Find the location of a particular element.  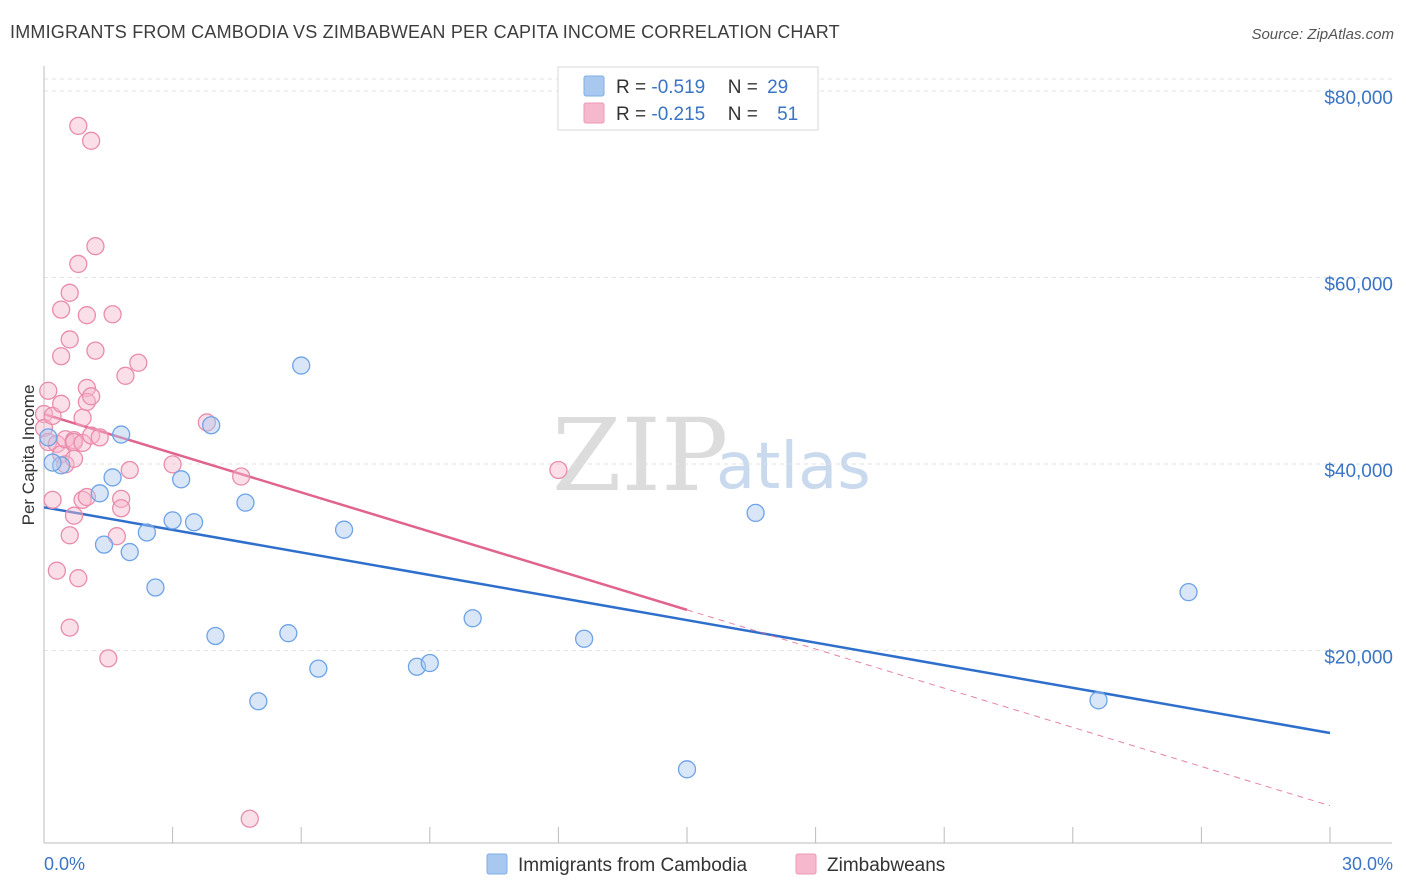

legend-n-value: 51 is located at coordinates (787, 114).